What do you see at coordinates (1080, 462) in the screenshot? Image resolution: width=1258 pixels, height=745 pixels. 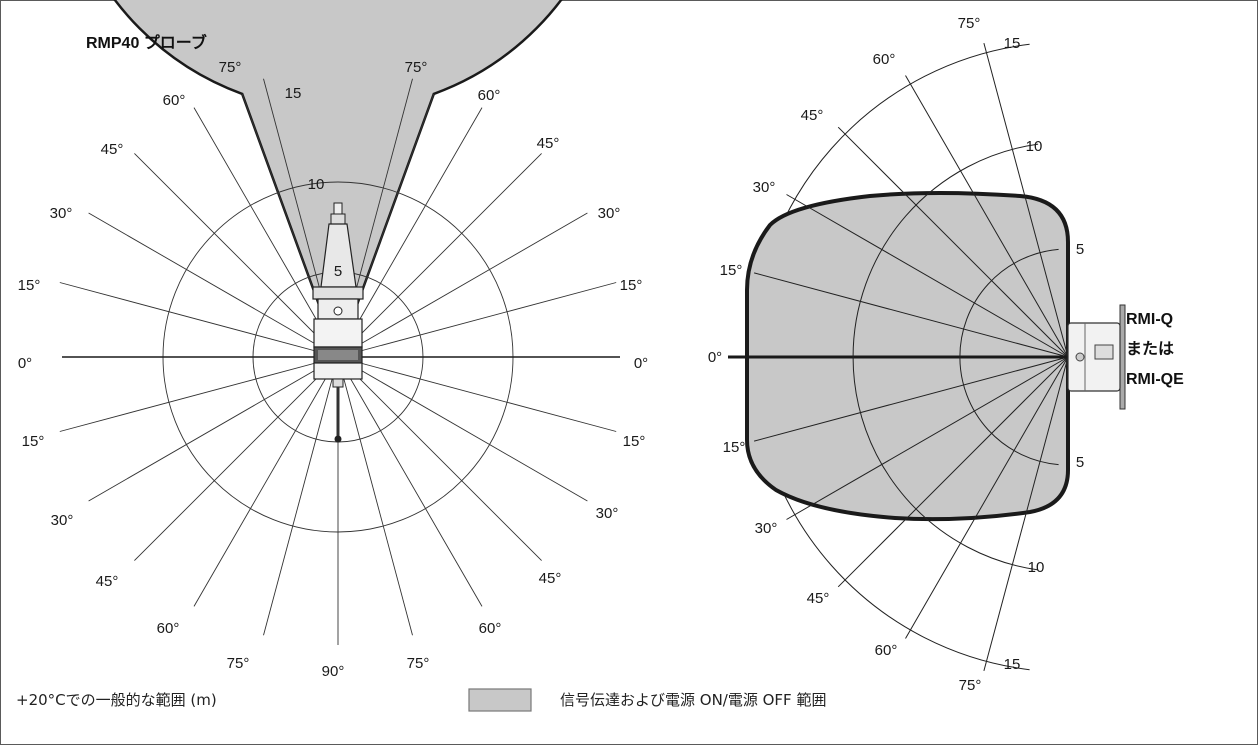 I see `ring-label-lower-5: 5` at bounding box center [1080, 462].